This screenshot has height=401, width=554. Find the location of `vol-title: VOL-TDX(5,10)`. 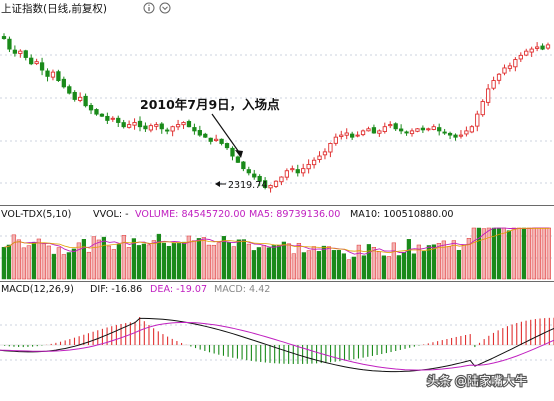

vol-title: VOL-TDX(5,10) is located at coordinates (36, 214).